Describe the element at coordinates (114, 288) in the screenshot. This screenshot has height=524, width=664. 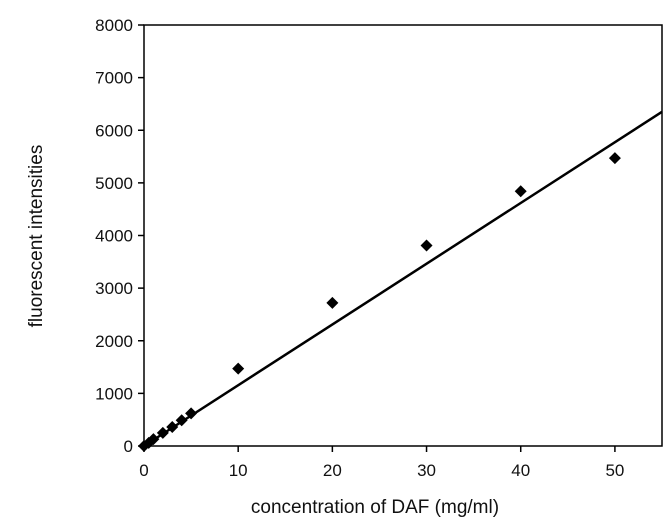
I see `y-tick-label: 3000` at that location.